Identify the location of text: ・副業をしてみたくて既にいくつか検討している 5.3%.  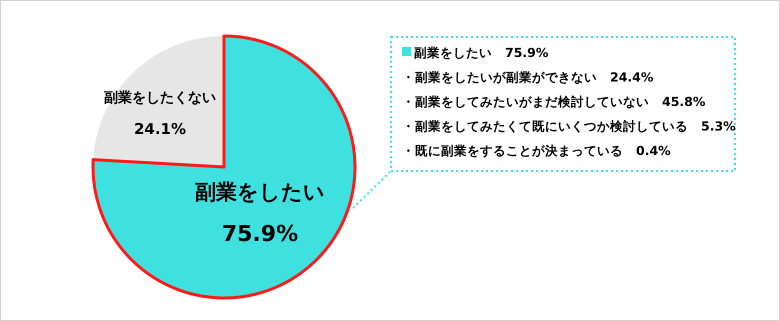
(569, 126).